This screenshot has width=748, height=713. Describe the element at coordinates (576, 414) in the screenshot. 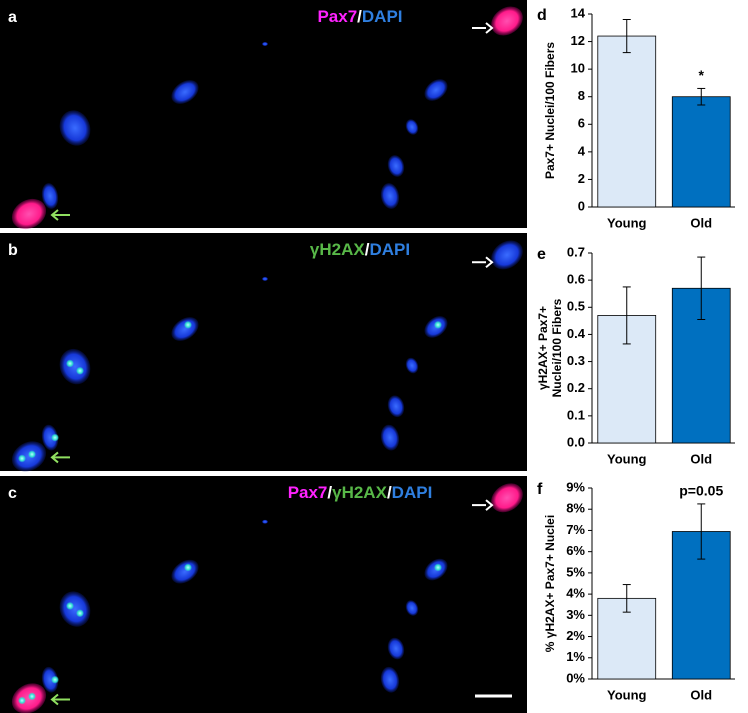

I see `y-tick-label: 0.1` at that location.